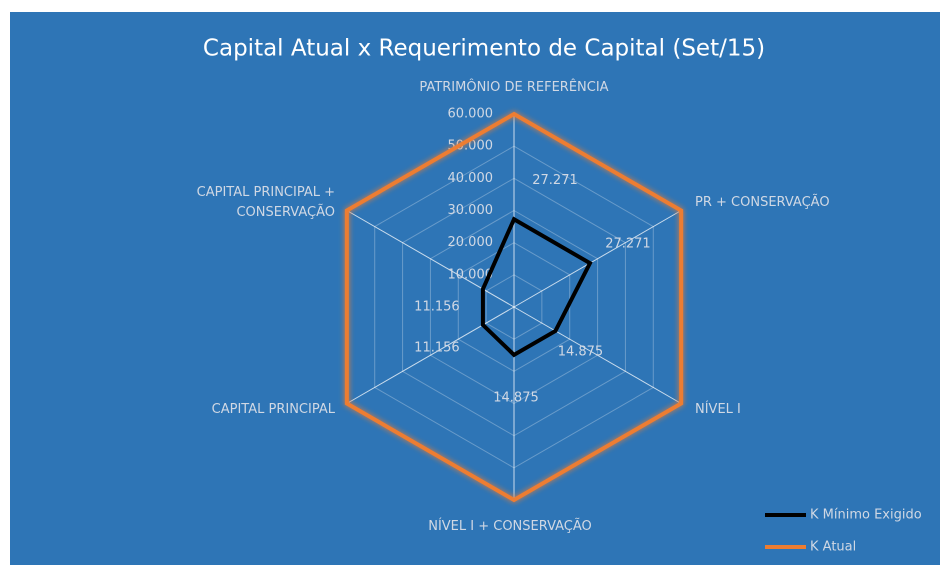 This screenshot has height=569, width=947. What do you see at coordinates (471, 210) in the screenshot?
I see `y-tick-label: 30.000` at bounding box center [471, 210].